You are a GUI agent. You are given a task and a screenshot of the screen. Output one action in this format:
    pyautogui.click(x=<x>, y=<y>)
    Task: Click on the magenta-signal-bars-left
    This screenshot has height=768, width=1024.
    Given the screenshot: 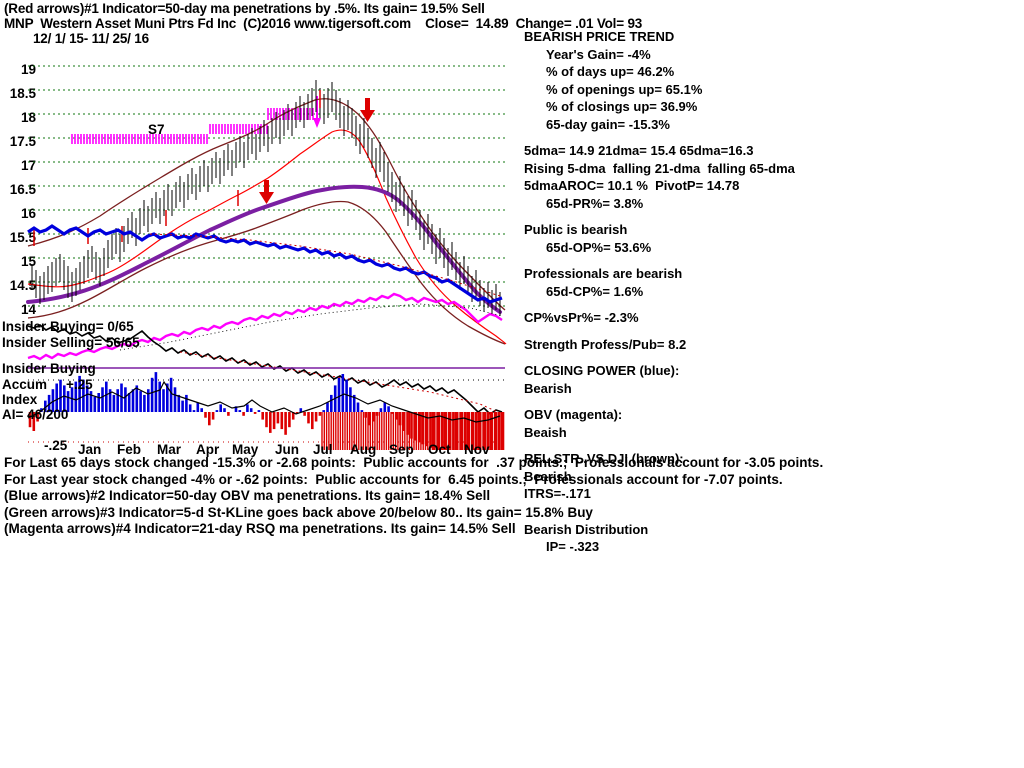 What is the action you would take?
    pyautogui.click(x=196, y=120)
    